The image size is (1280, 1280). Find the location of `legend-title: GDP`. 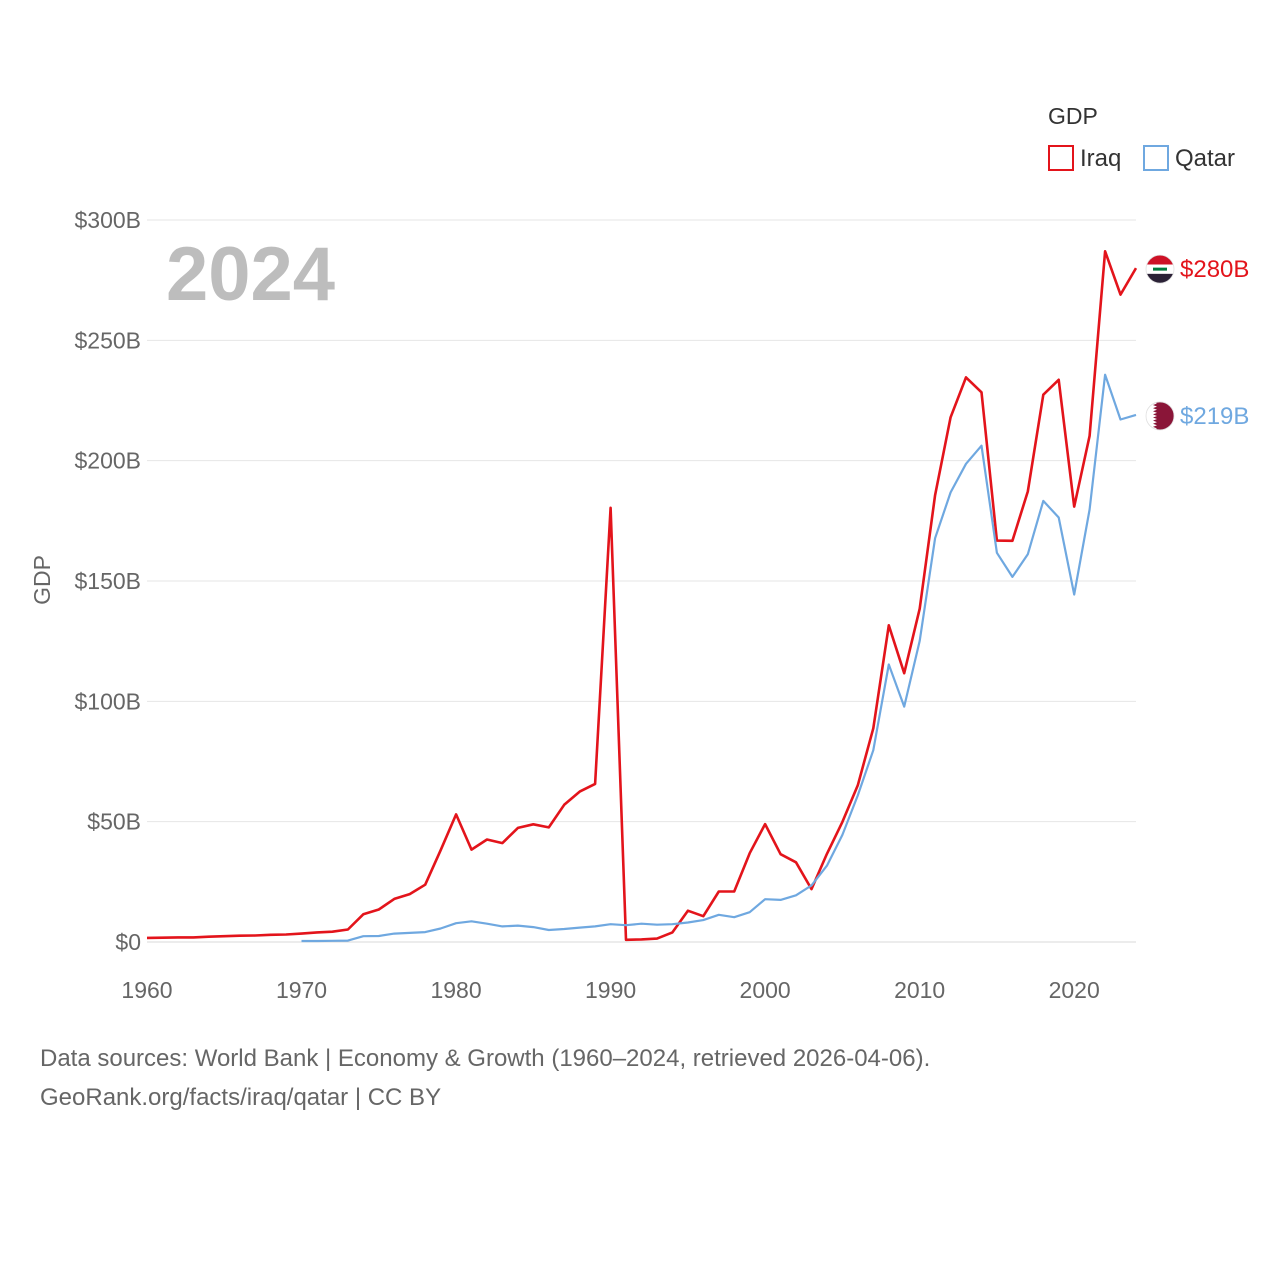

legend-title: GDP is located at coordinates (1073, 116).